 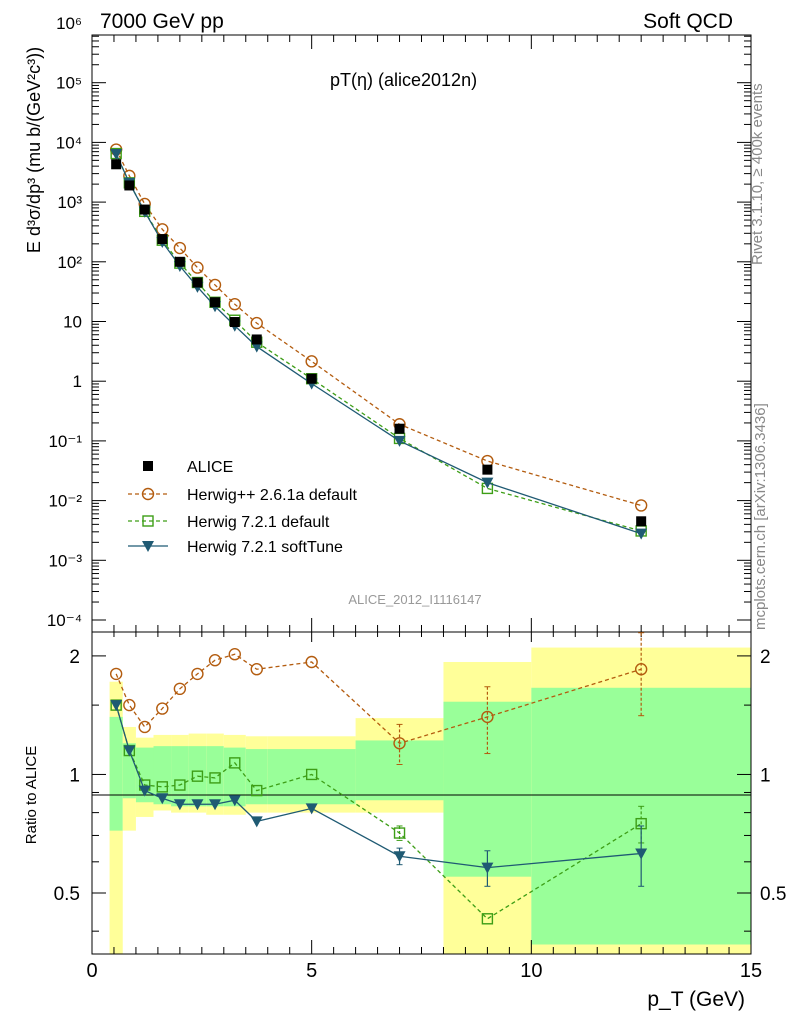 What do you see at coordinates (773, 894) in the screenshot?
I see `ratio-tick-label-right: 0.5` at bounding box center [773, 894].